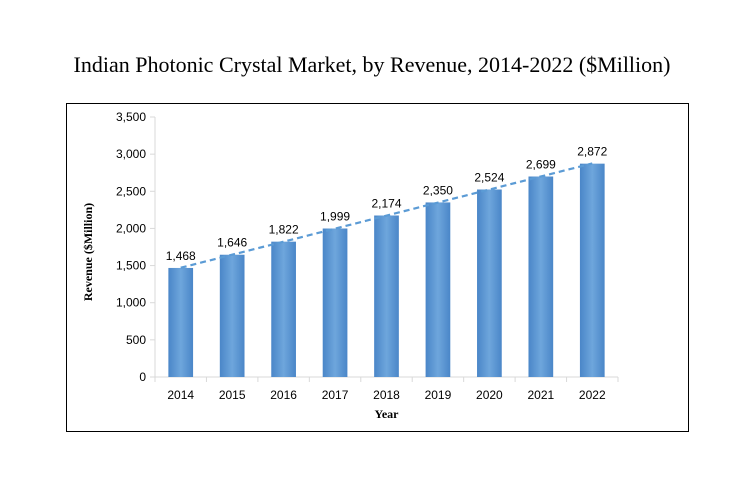  I want to click on data-label-2018: 2,174, so click(386, 204).